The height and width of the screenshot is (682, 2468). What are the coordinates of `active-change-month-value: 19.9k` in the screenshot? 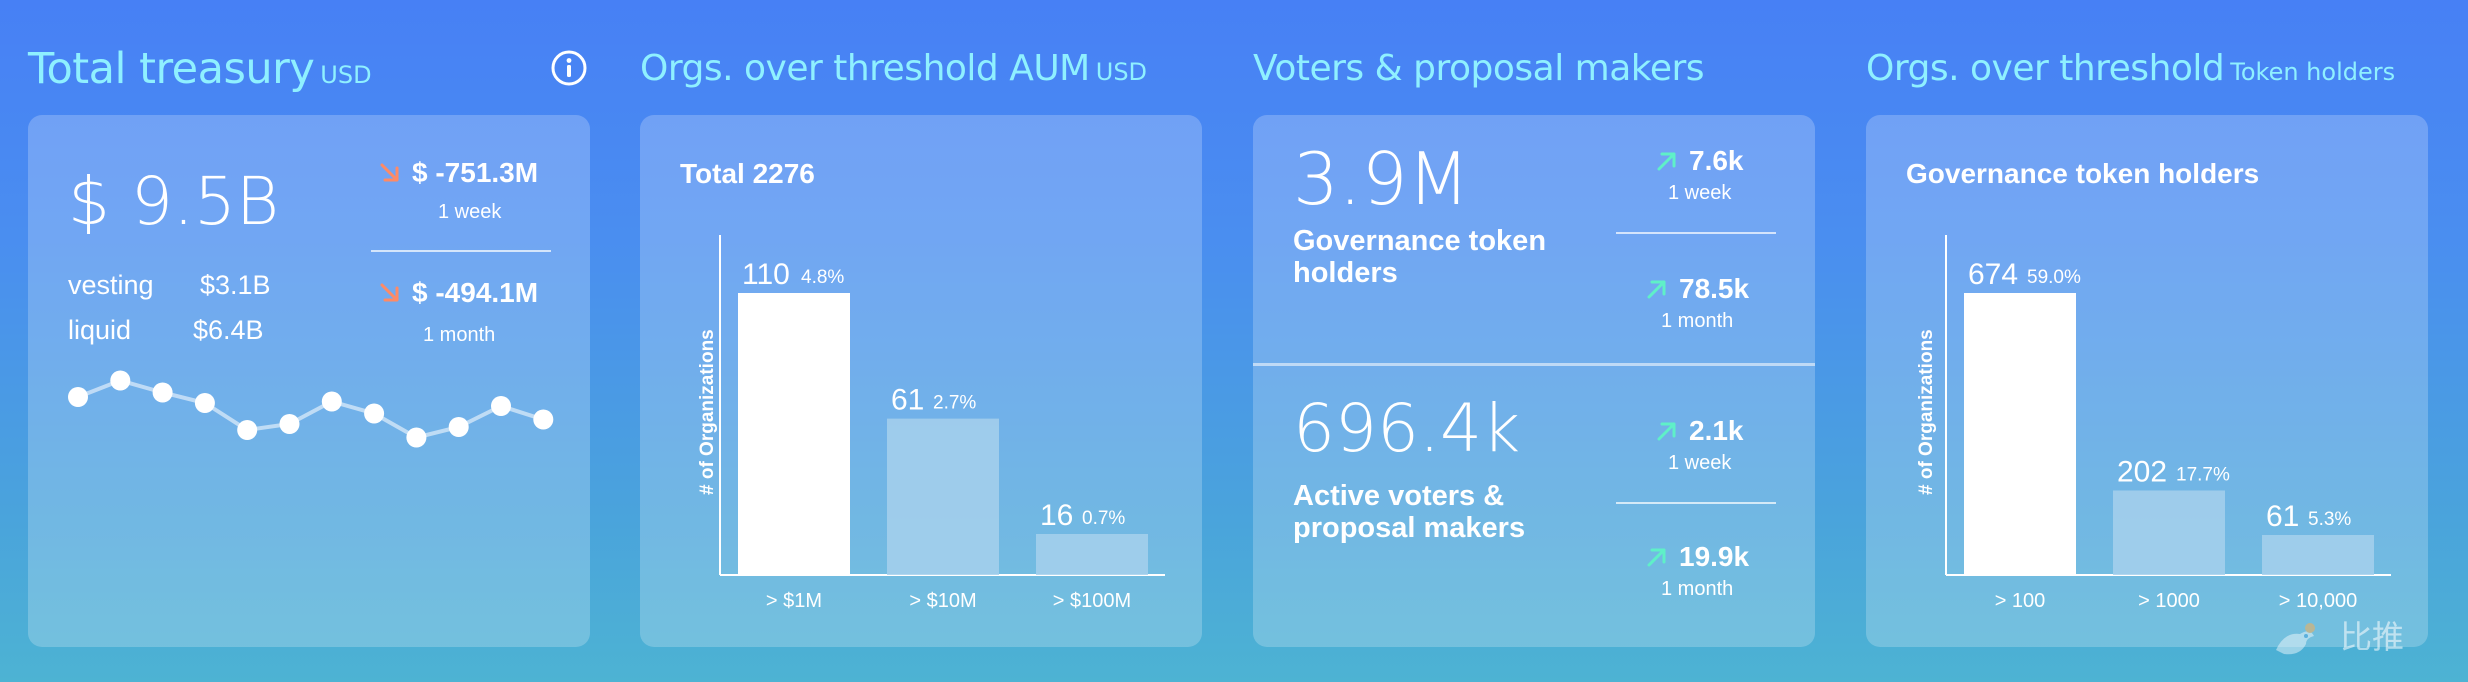 It's located at (1714, 556).